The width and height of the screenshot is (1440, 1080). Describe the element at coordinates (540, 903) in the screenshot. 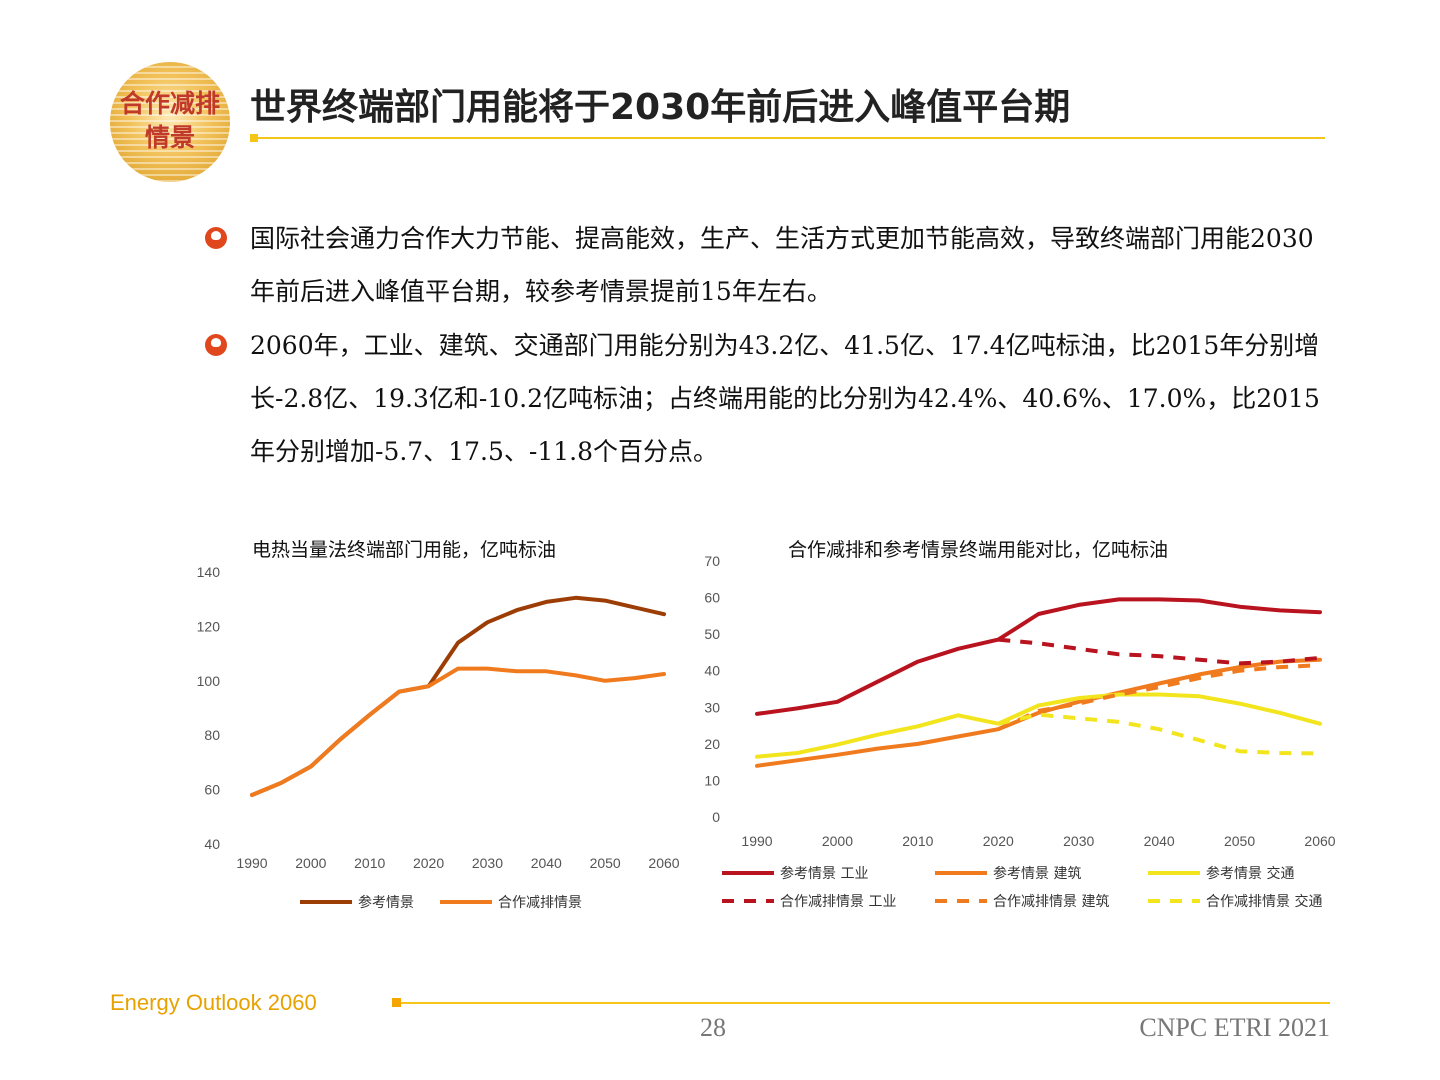

I see `legend-label-2: 合作减排情景` at that location.